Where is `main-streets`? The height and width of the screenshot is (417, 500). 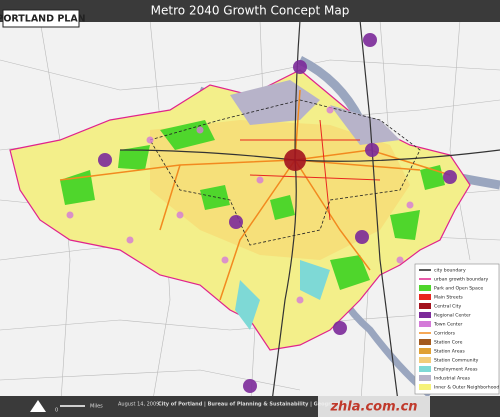
main-streets is located at coordinates (310, 170).